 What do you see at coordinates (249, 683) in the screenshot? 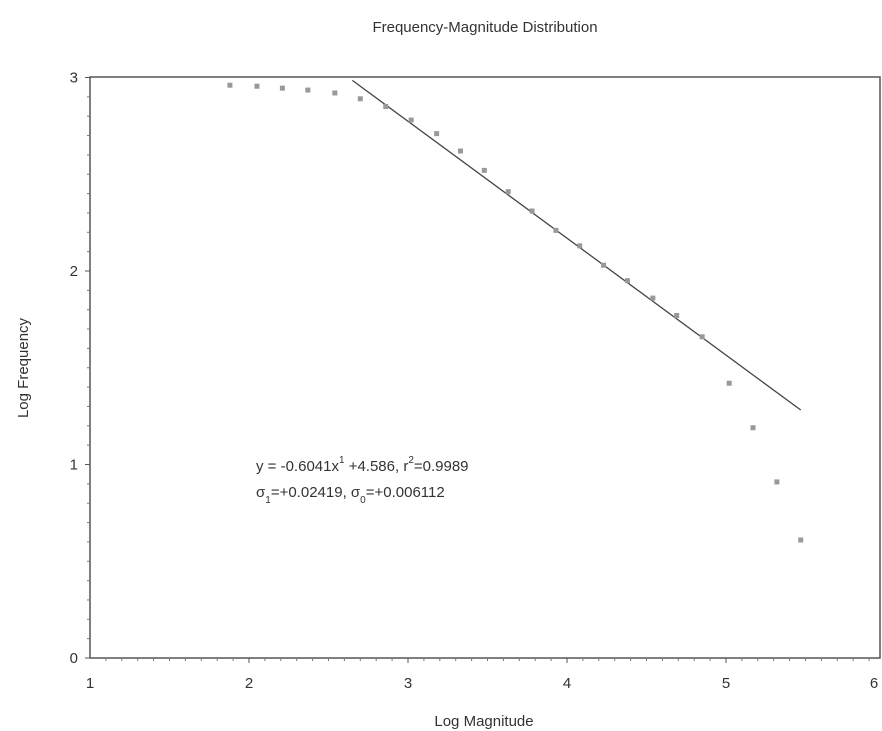
I see `x-tick-label: 2` at bounding box center [249, 683].